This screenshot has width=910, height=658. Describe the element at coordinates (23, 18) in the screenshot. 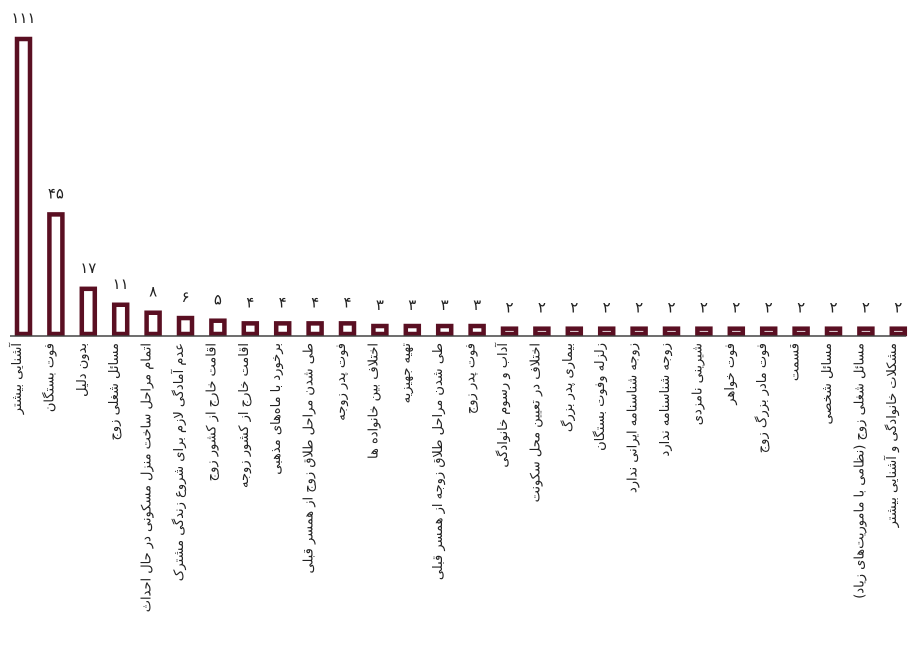

I see `data-label: ۱۱۱` at that location.